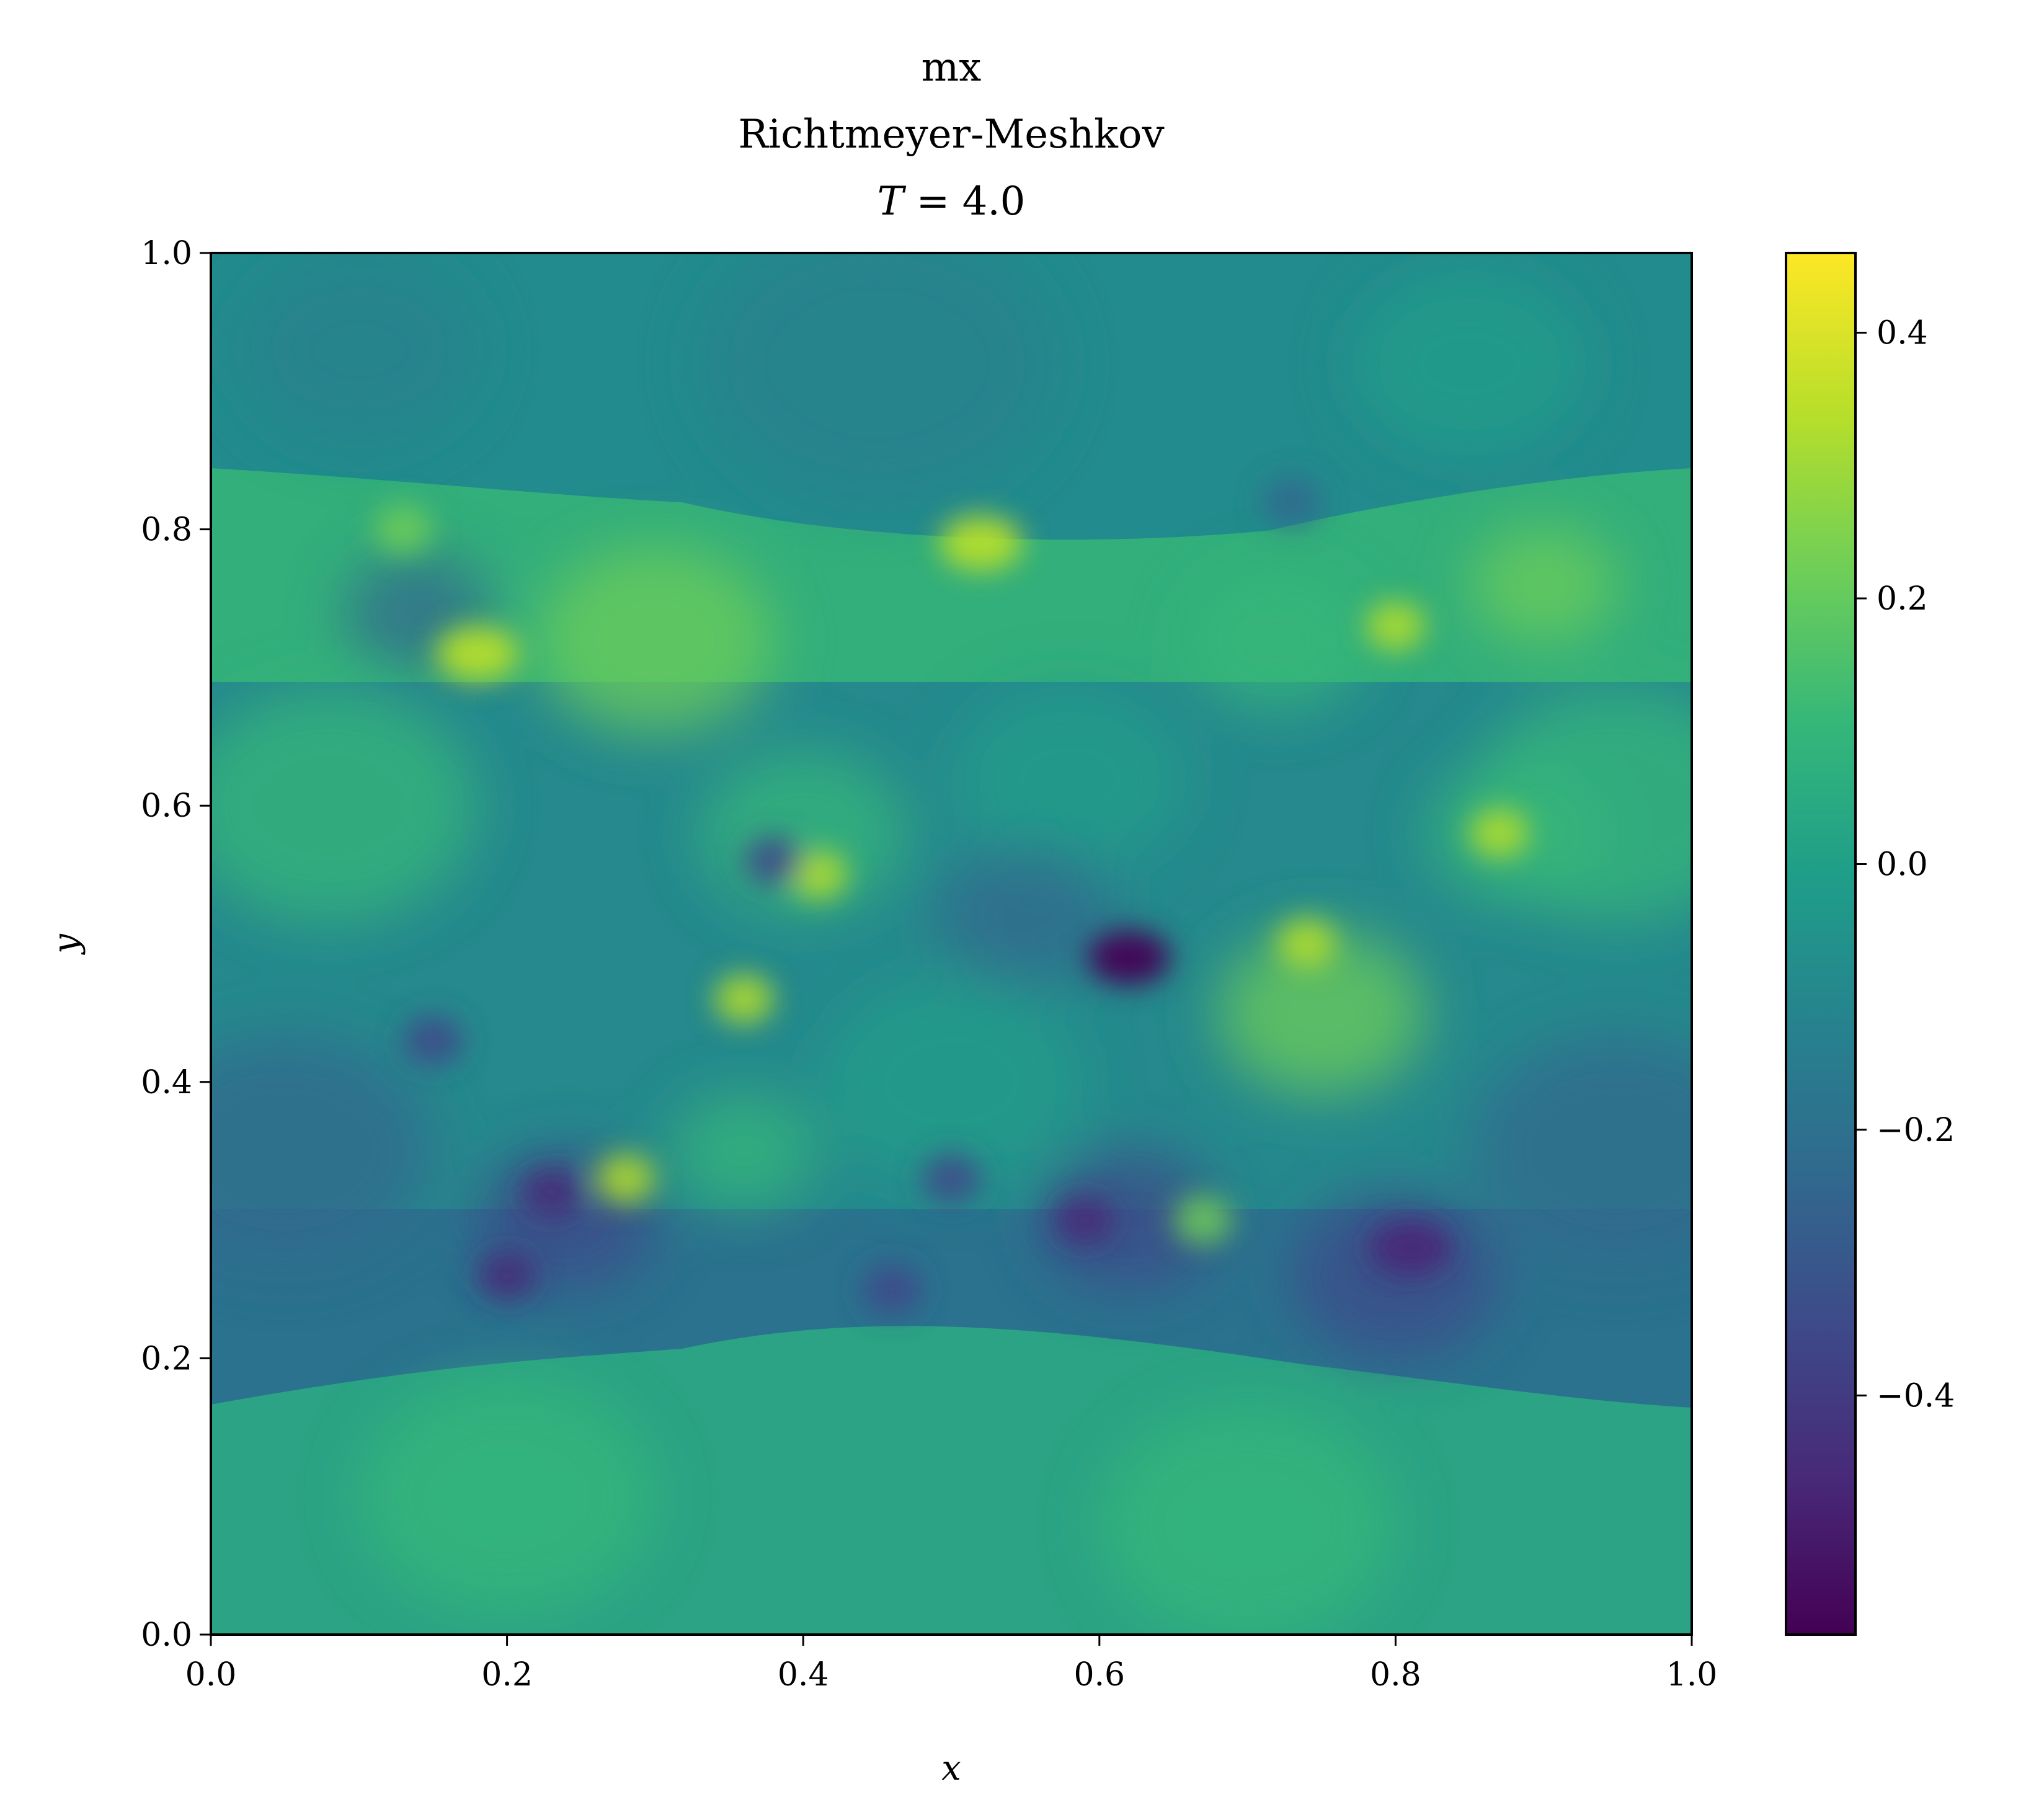 The image size is (2026, 1820). Describe the element at coordinates (66, 945) in the screenshot. I see `y-axis-label: y` at that location.